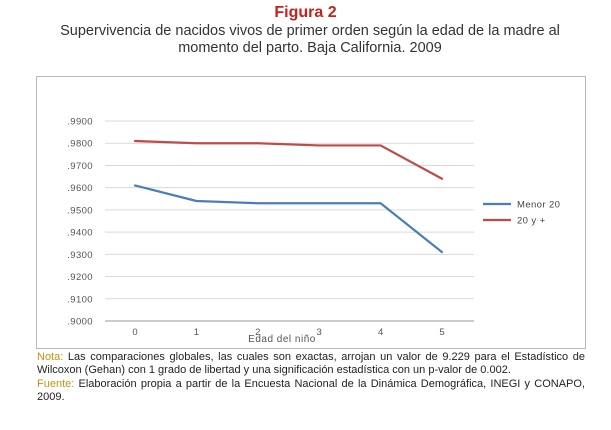 Image resolution: width=611 pixels, height=430 pixels. Describe the element at coordinates (282, 339) in the screenshot. I see `x-axis-label: Edad del niño` at that location.